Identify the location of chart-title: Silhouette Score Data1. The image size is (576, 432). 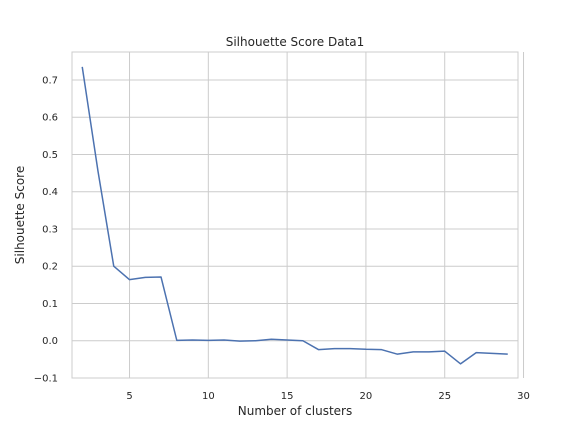
(295, 42).